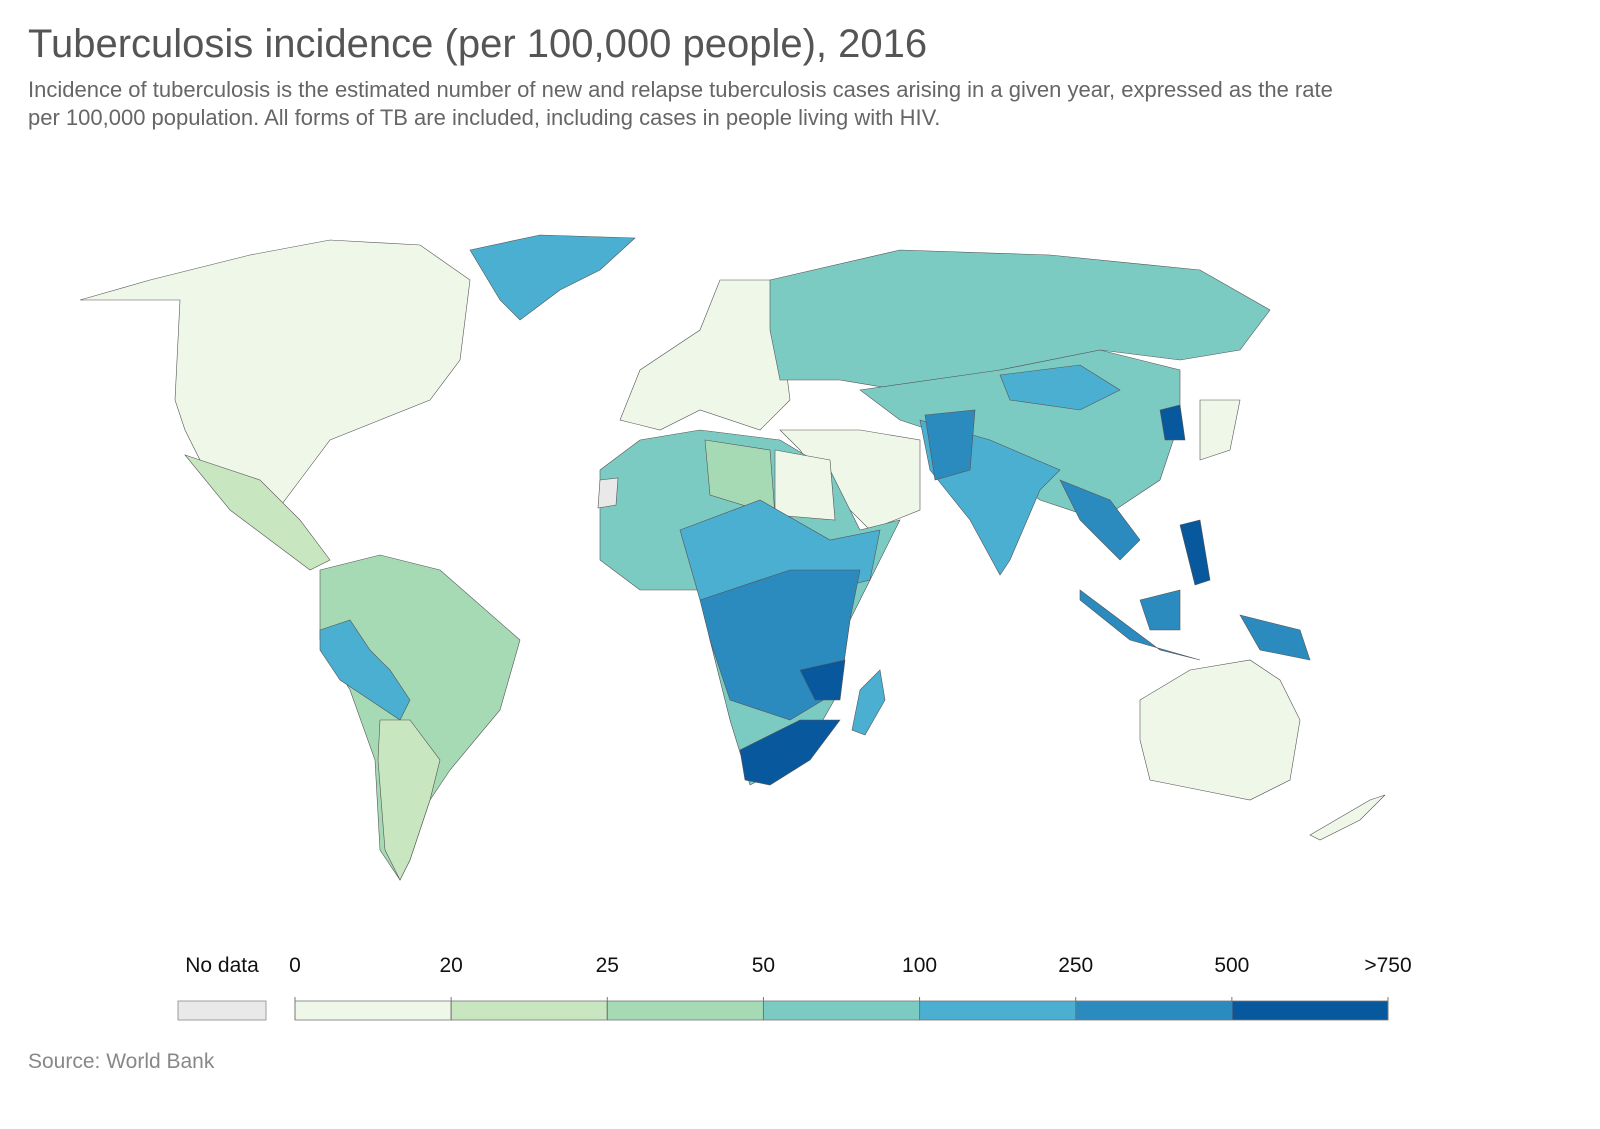 This screenshot has width=1600, height=1129. What do you see at coordinates (222, 1010) in the screenshot?
I see `no-data-swatch` at bounding box center [222, 1010].